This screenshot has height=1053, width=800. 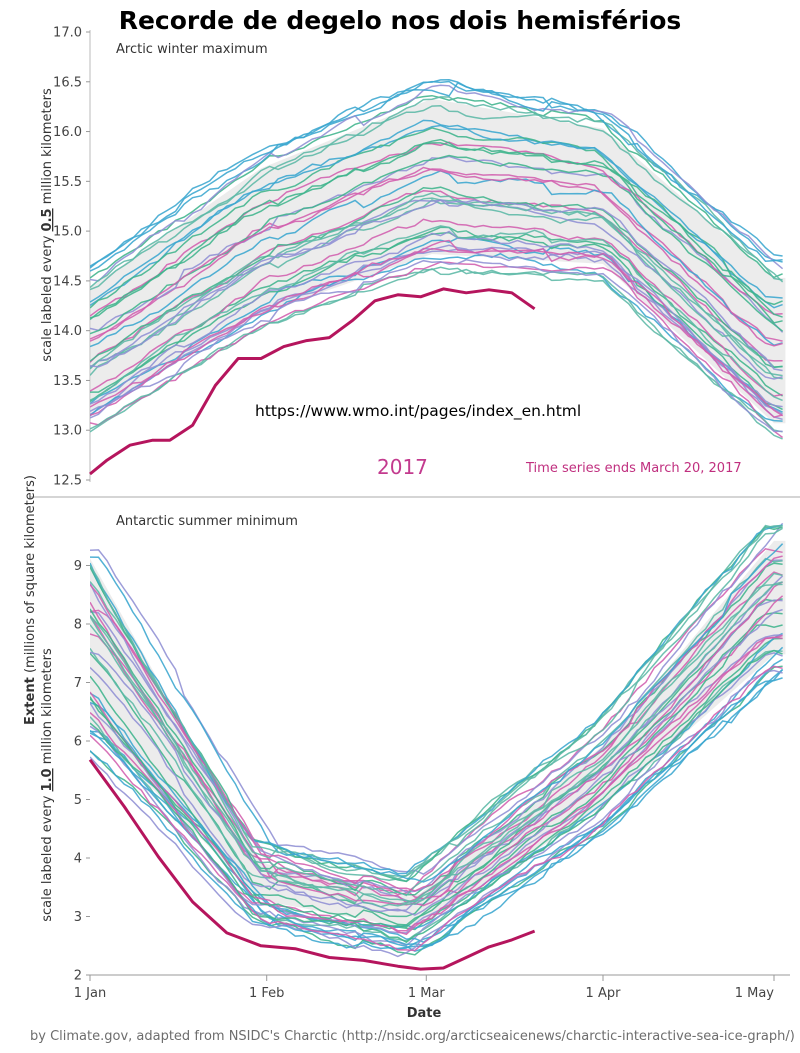 What do you see at coordinates (192, 49) in the screenshot?
I see `arctic-panel-title: Arctic winter maximum` at bounding box center [192, 49].